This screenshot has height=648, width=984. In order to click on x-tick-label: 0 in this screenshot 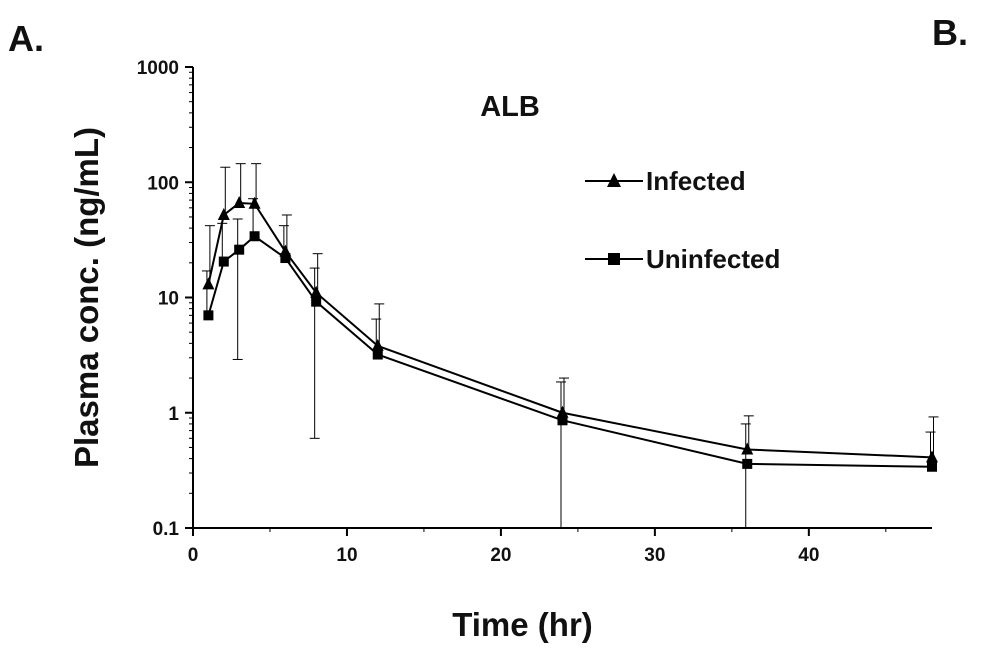, I will do `click(193, 555)`.